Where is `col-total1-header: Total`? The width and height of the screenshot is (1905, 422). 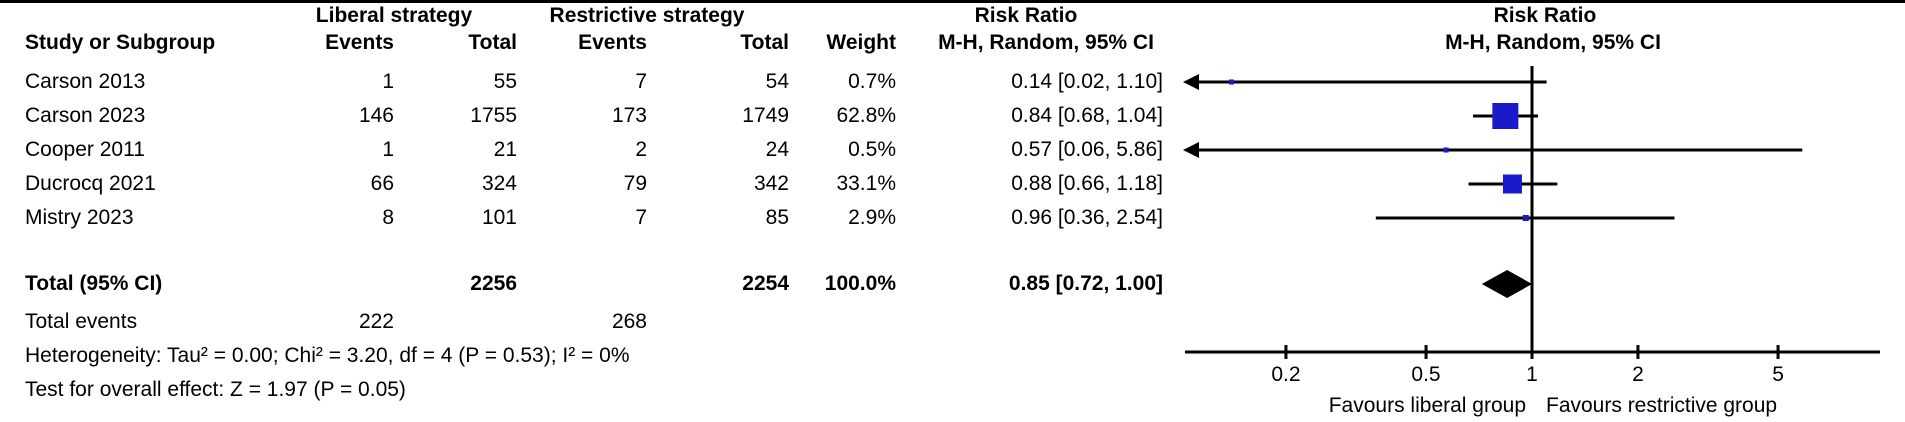
col-total1-header: Total is located at coordinates (492, 42).